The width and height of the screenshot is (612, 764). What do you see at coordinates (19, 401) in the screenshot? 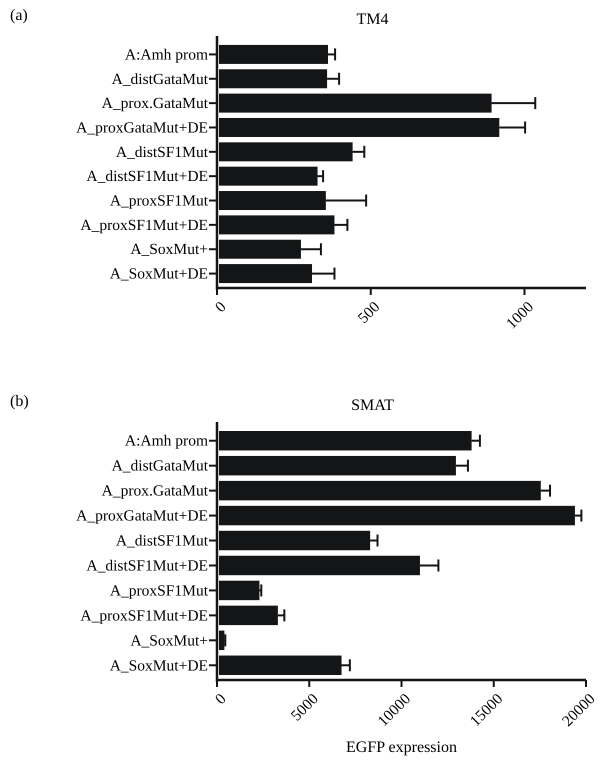
I see `text: (b)` at bounding box center [19, 401].